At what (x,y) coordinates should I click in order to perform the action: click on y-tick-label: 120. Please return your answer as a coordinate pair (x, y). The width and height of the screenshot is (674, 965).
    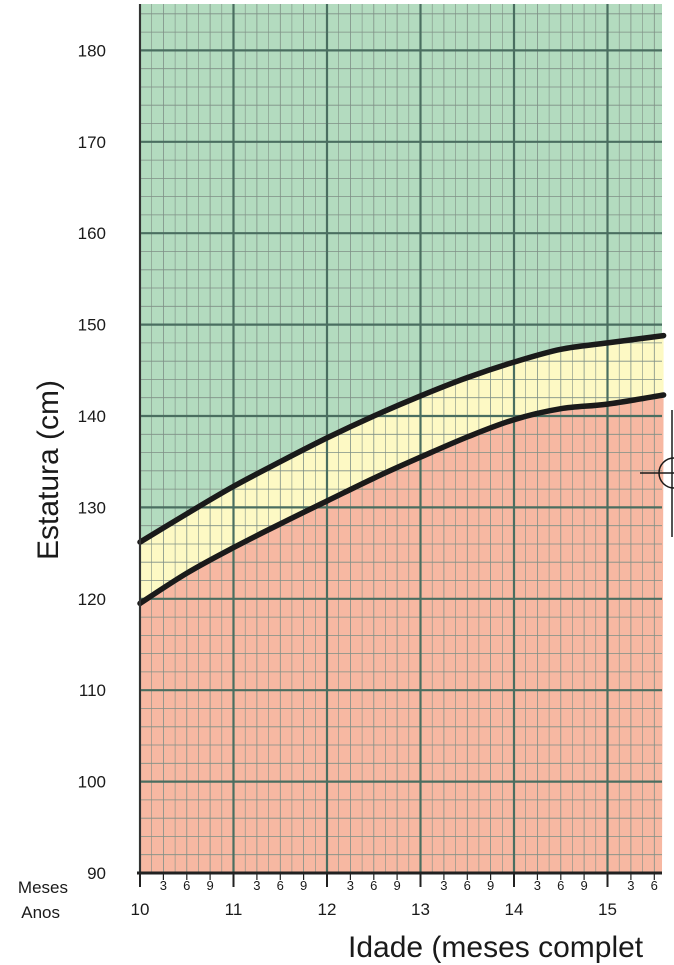
    Looking at the image, I should click on (92, 599).